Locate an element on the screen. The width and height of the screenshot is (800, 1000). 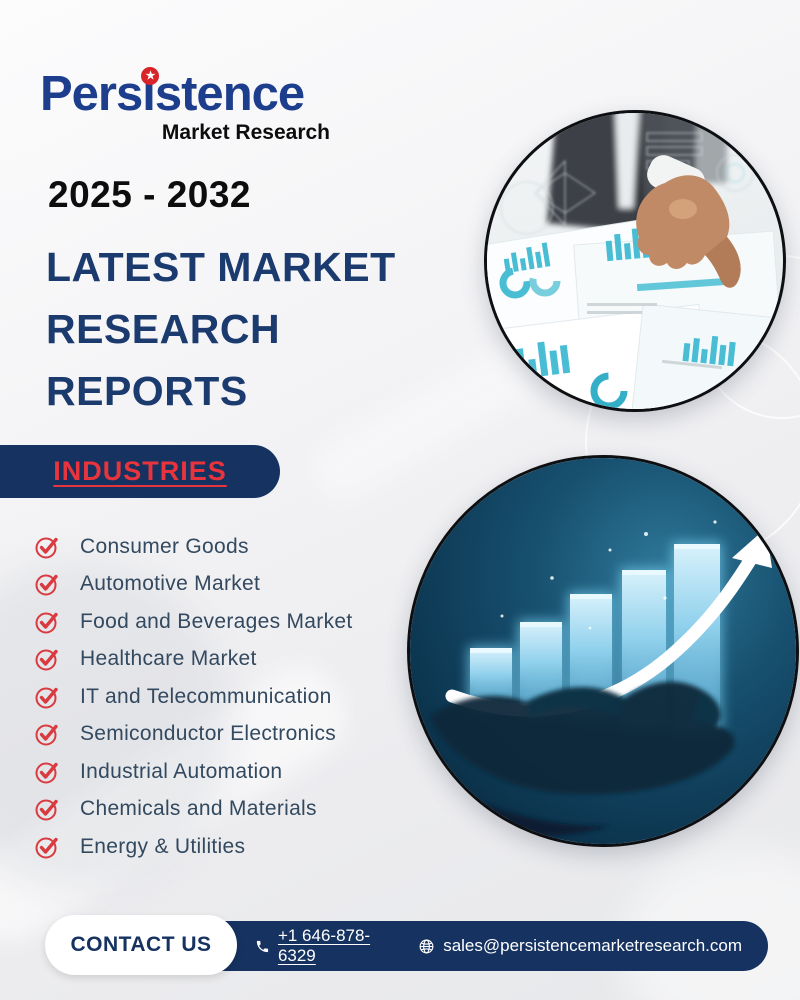
brand-logo: Persistence ★ Market Research is located at coordinates (185, 106).